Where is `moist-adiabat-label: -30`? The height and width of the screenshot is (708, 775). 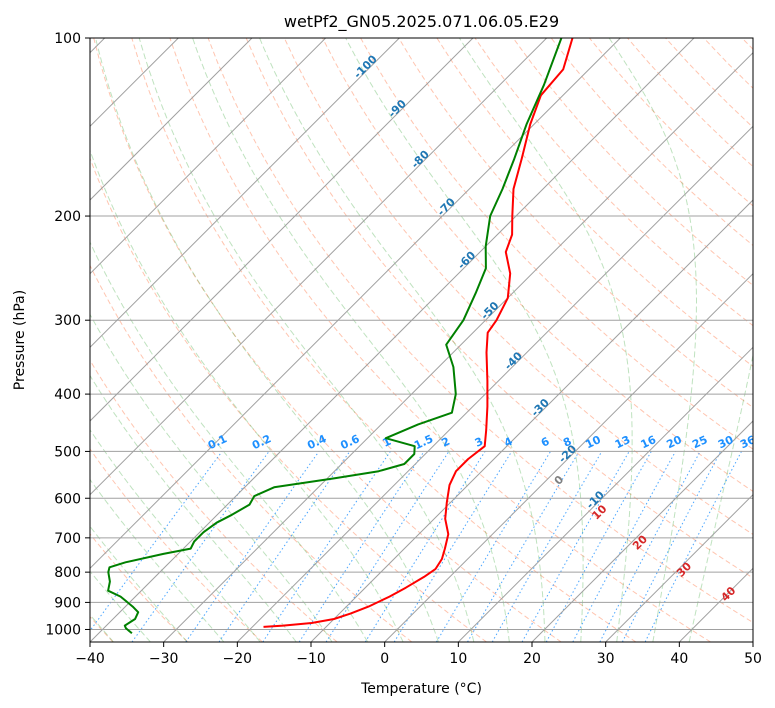
moist-adiabat-label: -30 is located at coordinates (540, 407).